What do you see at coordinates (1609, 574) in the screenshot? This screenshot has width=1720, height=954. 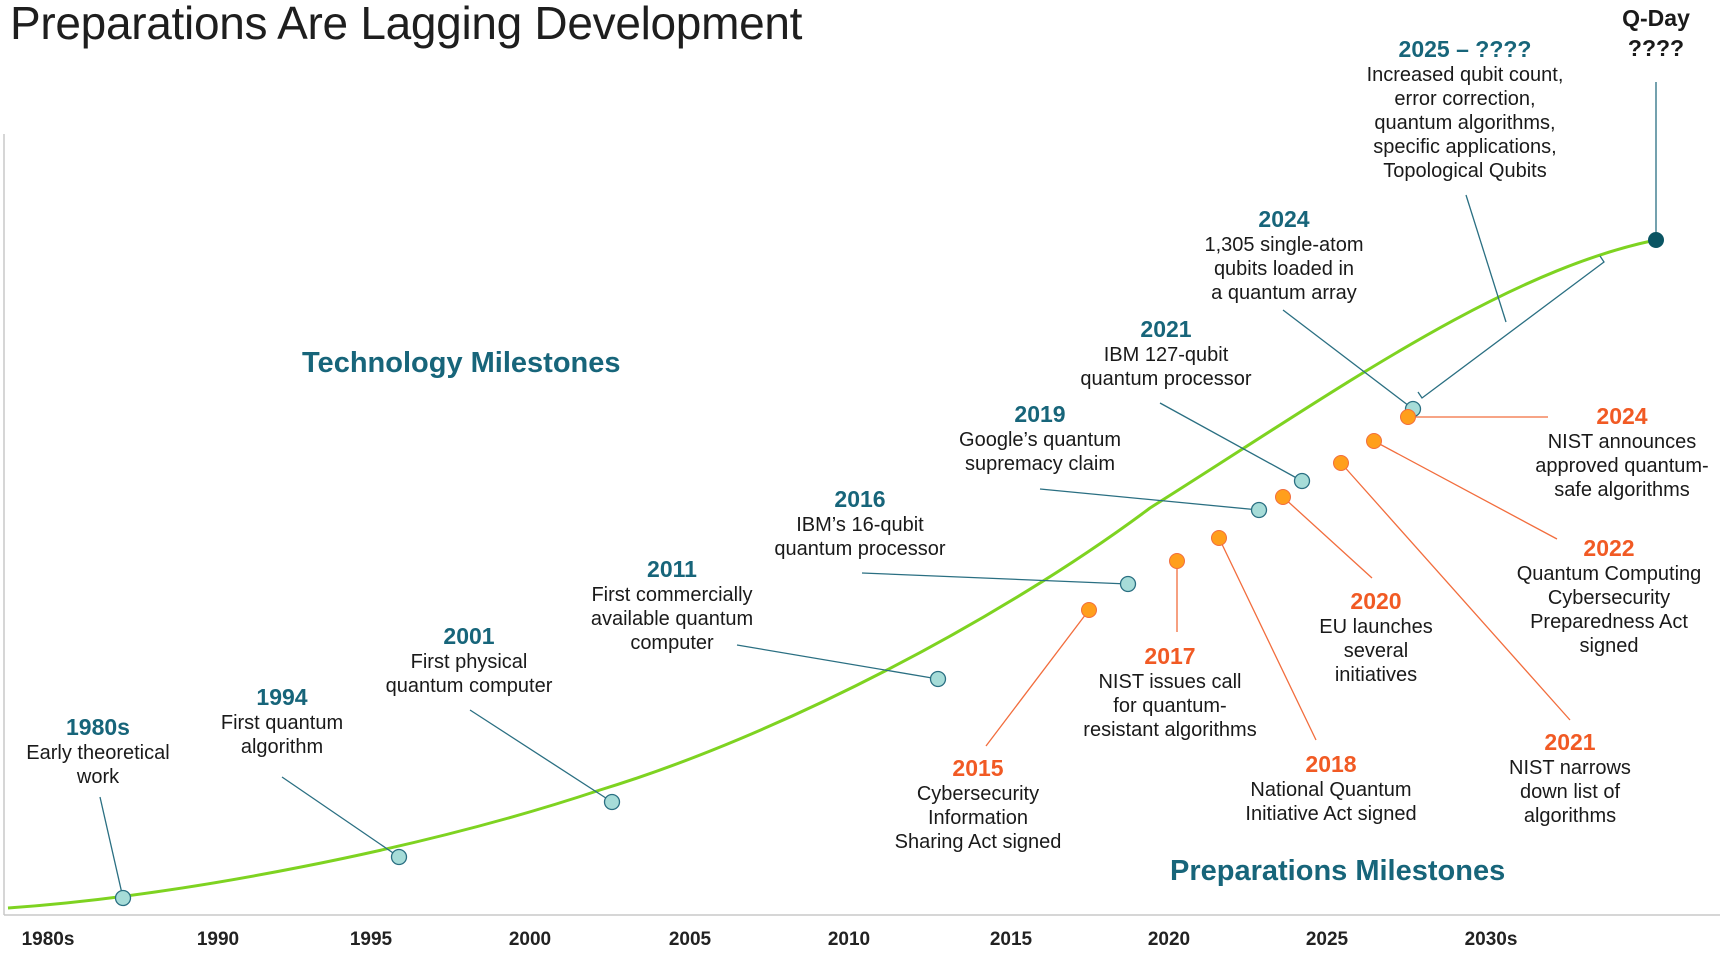 I see `prep-desc-5-line-0: Quantum Computing` at bounding box center [1609, 574].